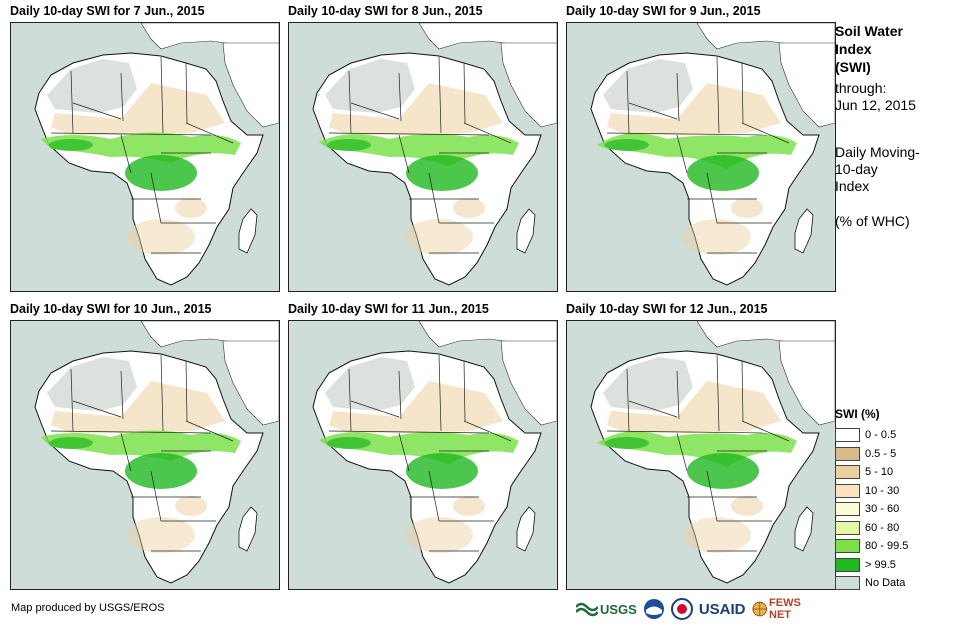 The image size is (967, 626). Describe the element at coordinates (759, 609) in the screenshot. I see `fewsnet-globe-icon` at that location.